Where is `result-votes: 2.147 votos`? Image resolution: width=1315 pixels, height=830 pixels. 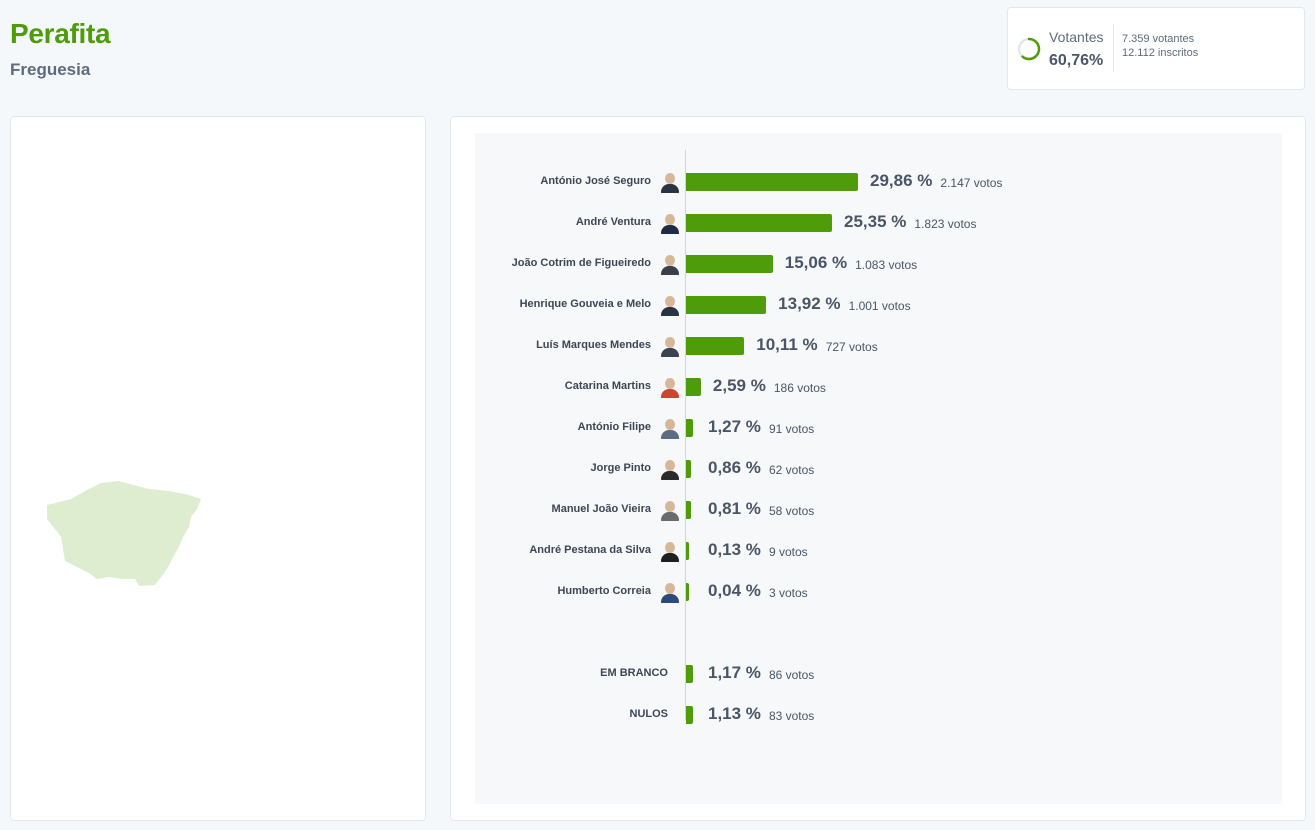
result-votes: 2.147 votos is located at coordinates (971, 183).